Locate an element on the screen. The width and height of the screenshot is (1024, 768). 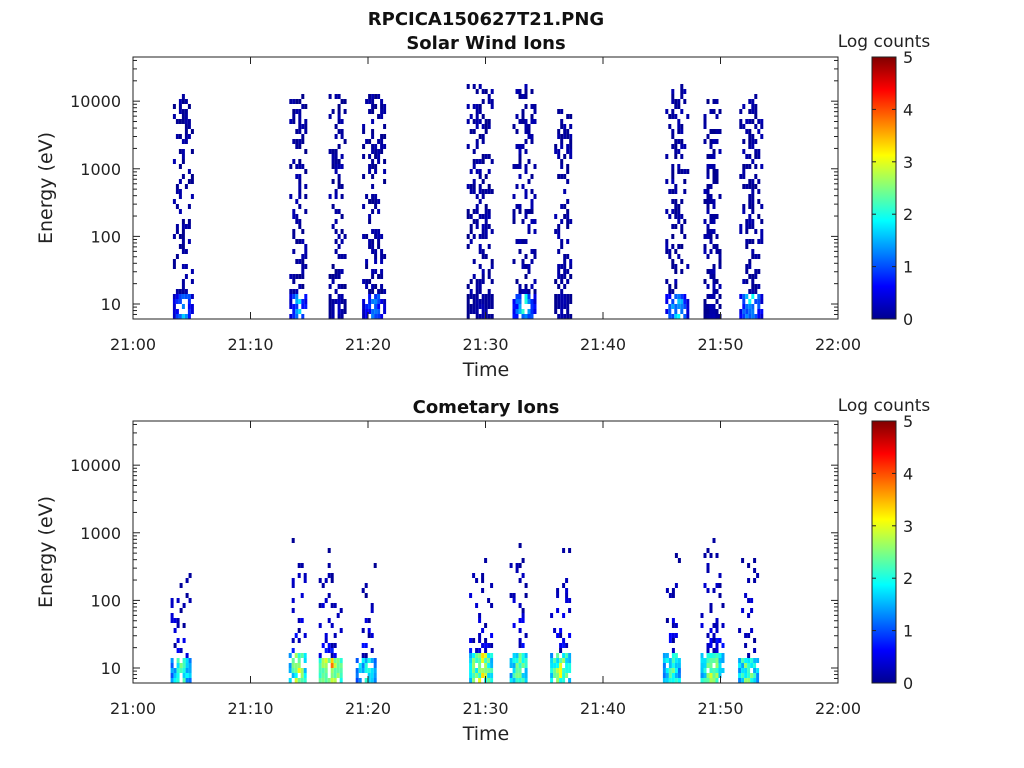
panel-title: Cometary Ions is located at coordinates (486, 407).